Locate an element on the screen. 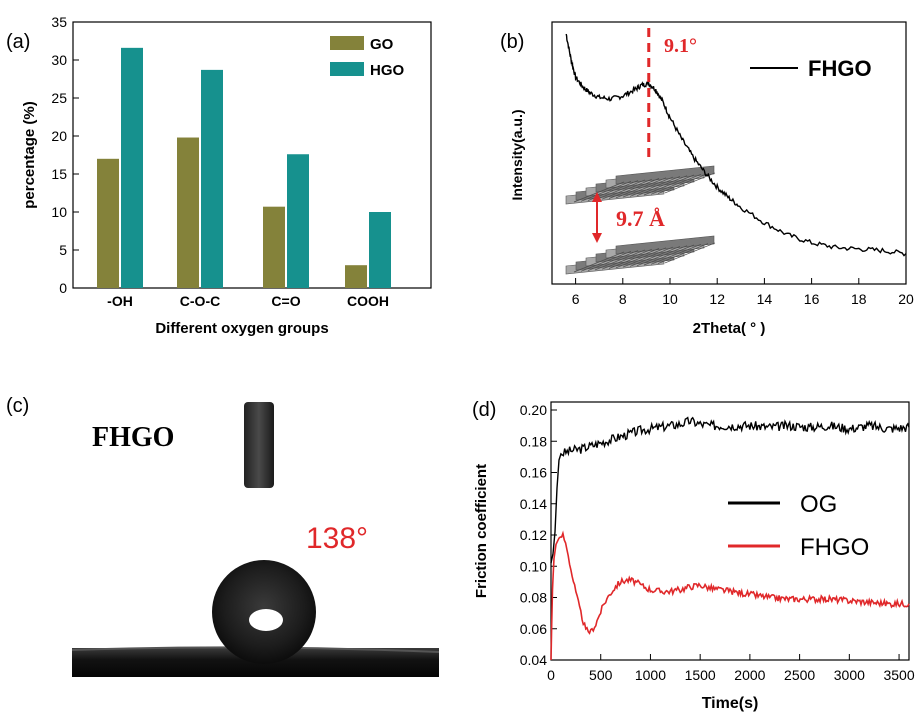 The height and width of the screenshot is (715, 916). y-tick-label: 30 is located at coordinates (59, 60).